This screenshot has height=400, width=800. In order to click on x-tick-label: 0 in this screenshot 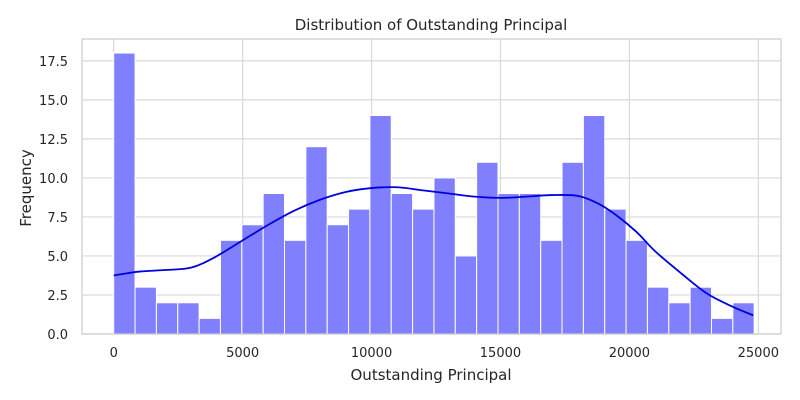, I will do `click(114, 353)`.